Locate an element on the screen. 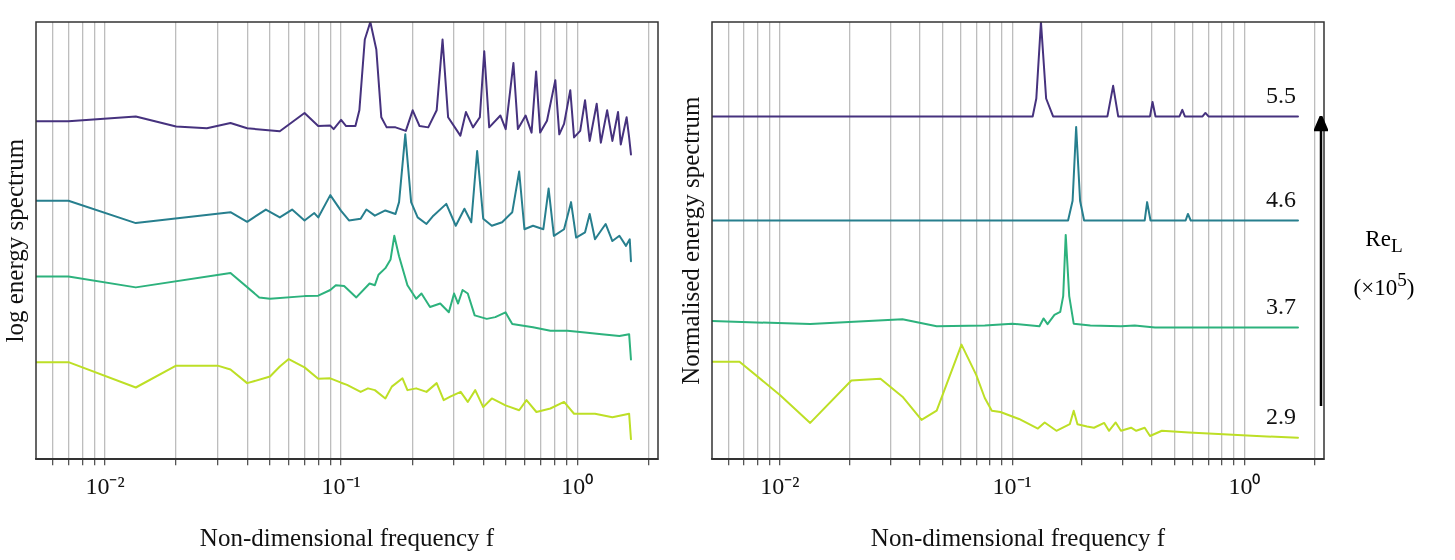  series-label: 5.5 is located at coordinates (1280, 94).